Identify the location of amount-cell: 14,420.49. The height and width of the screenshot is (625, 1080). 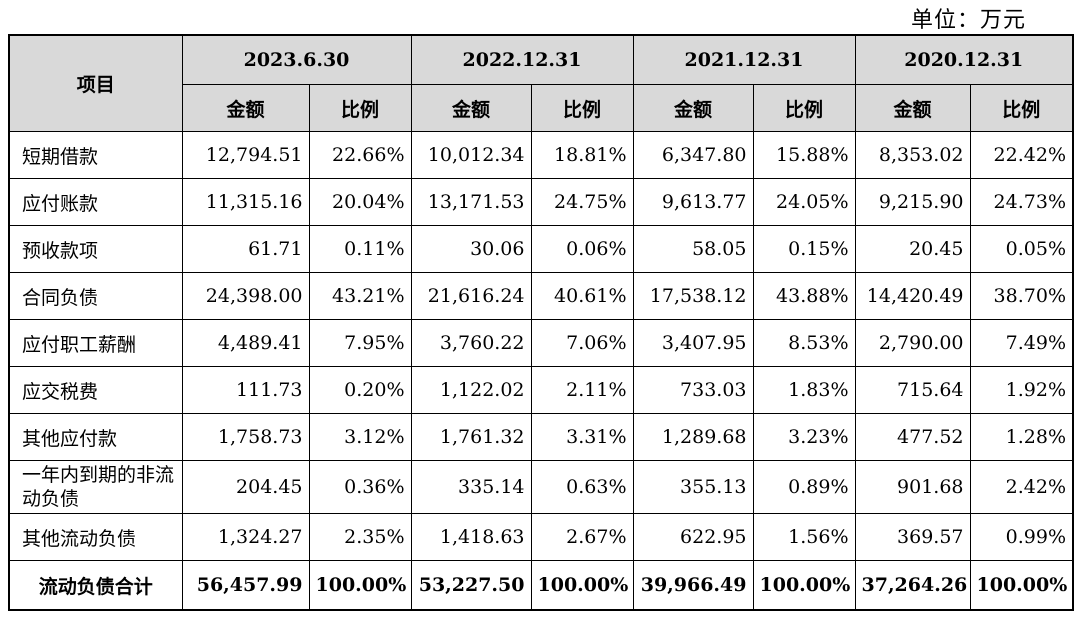
(912, 296).